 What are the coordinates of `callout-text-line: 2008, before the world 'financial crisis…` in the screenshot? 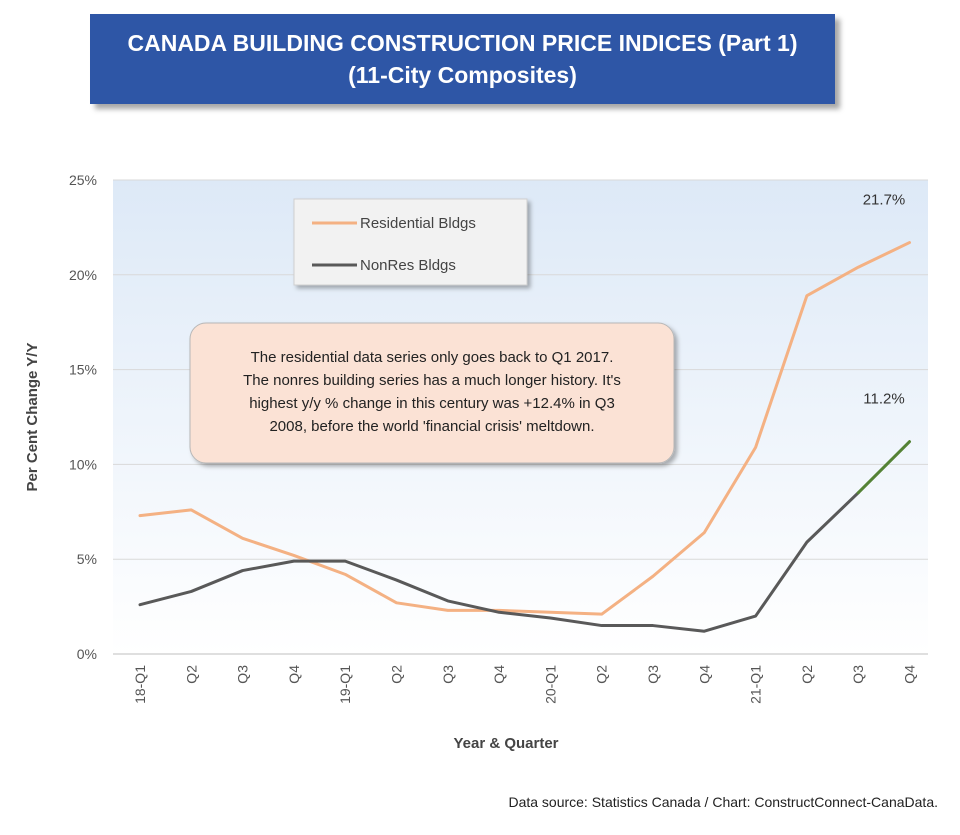 It's located at (431, 426).